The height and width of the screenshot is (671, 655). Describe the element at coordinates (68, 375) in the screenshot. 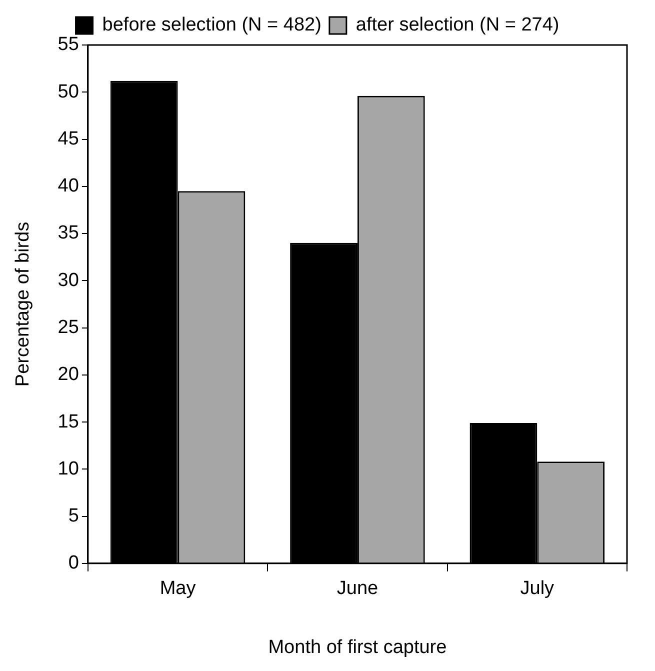

I see `y-tick-label: 20` at that location.